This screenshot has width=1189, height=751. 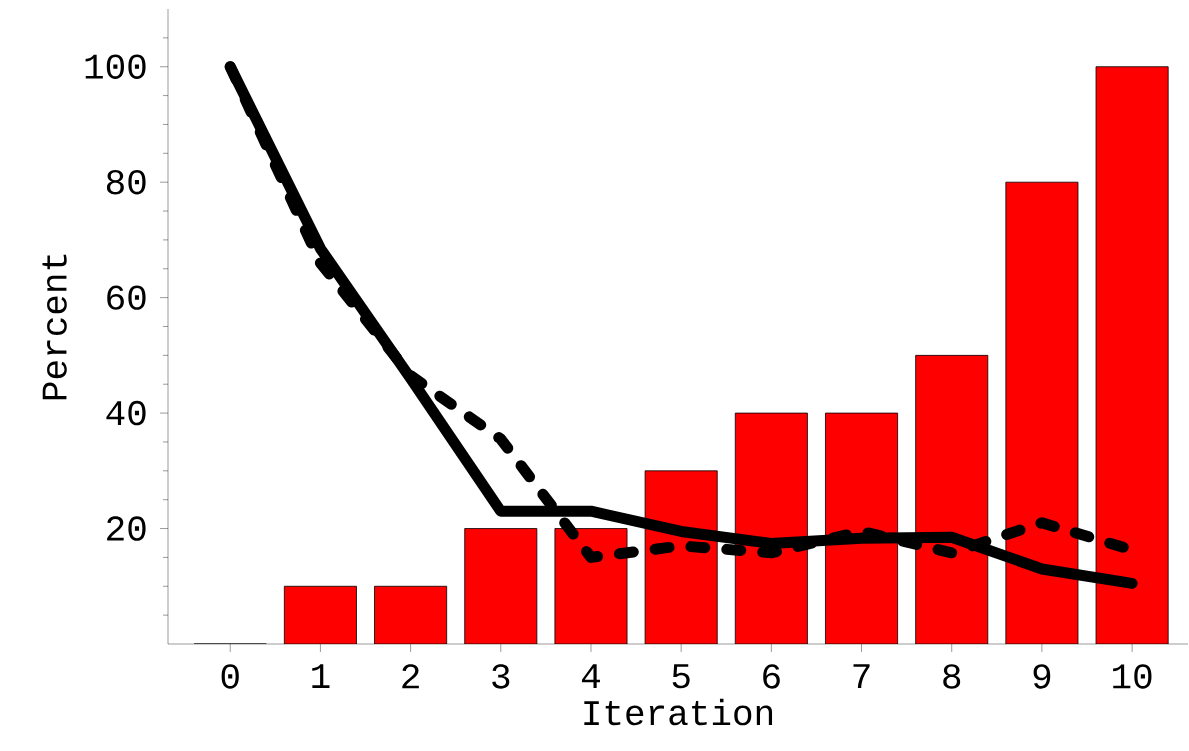 I want to click on y-tick-label: 20, so click(x=126, y=528).